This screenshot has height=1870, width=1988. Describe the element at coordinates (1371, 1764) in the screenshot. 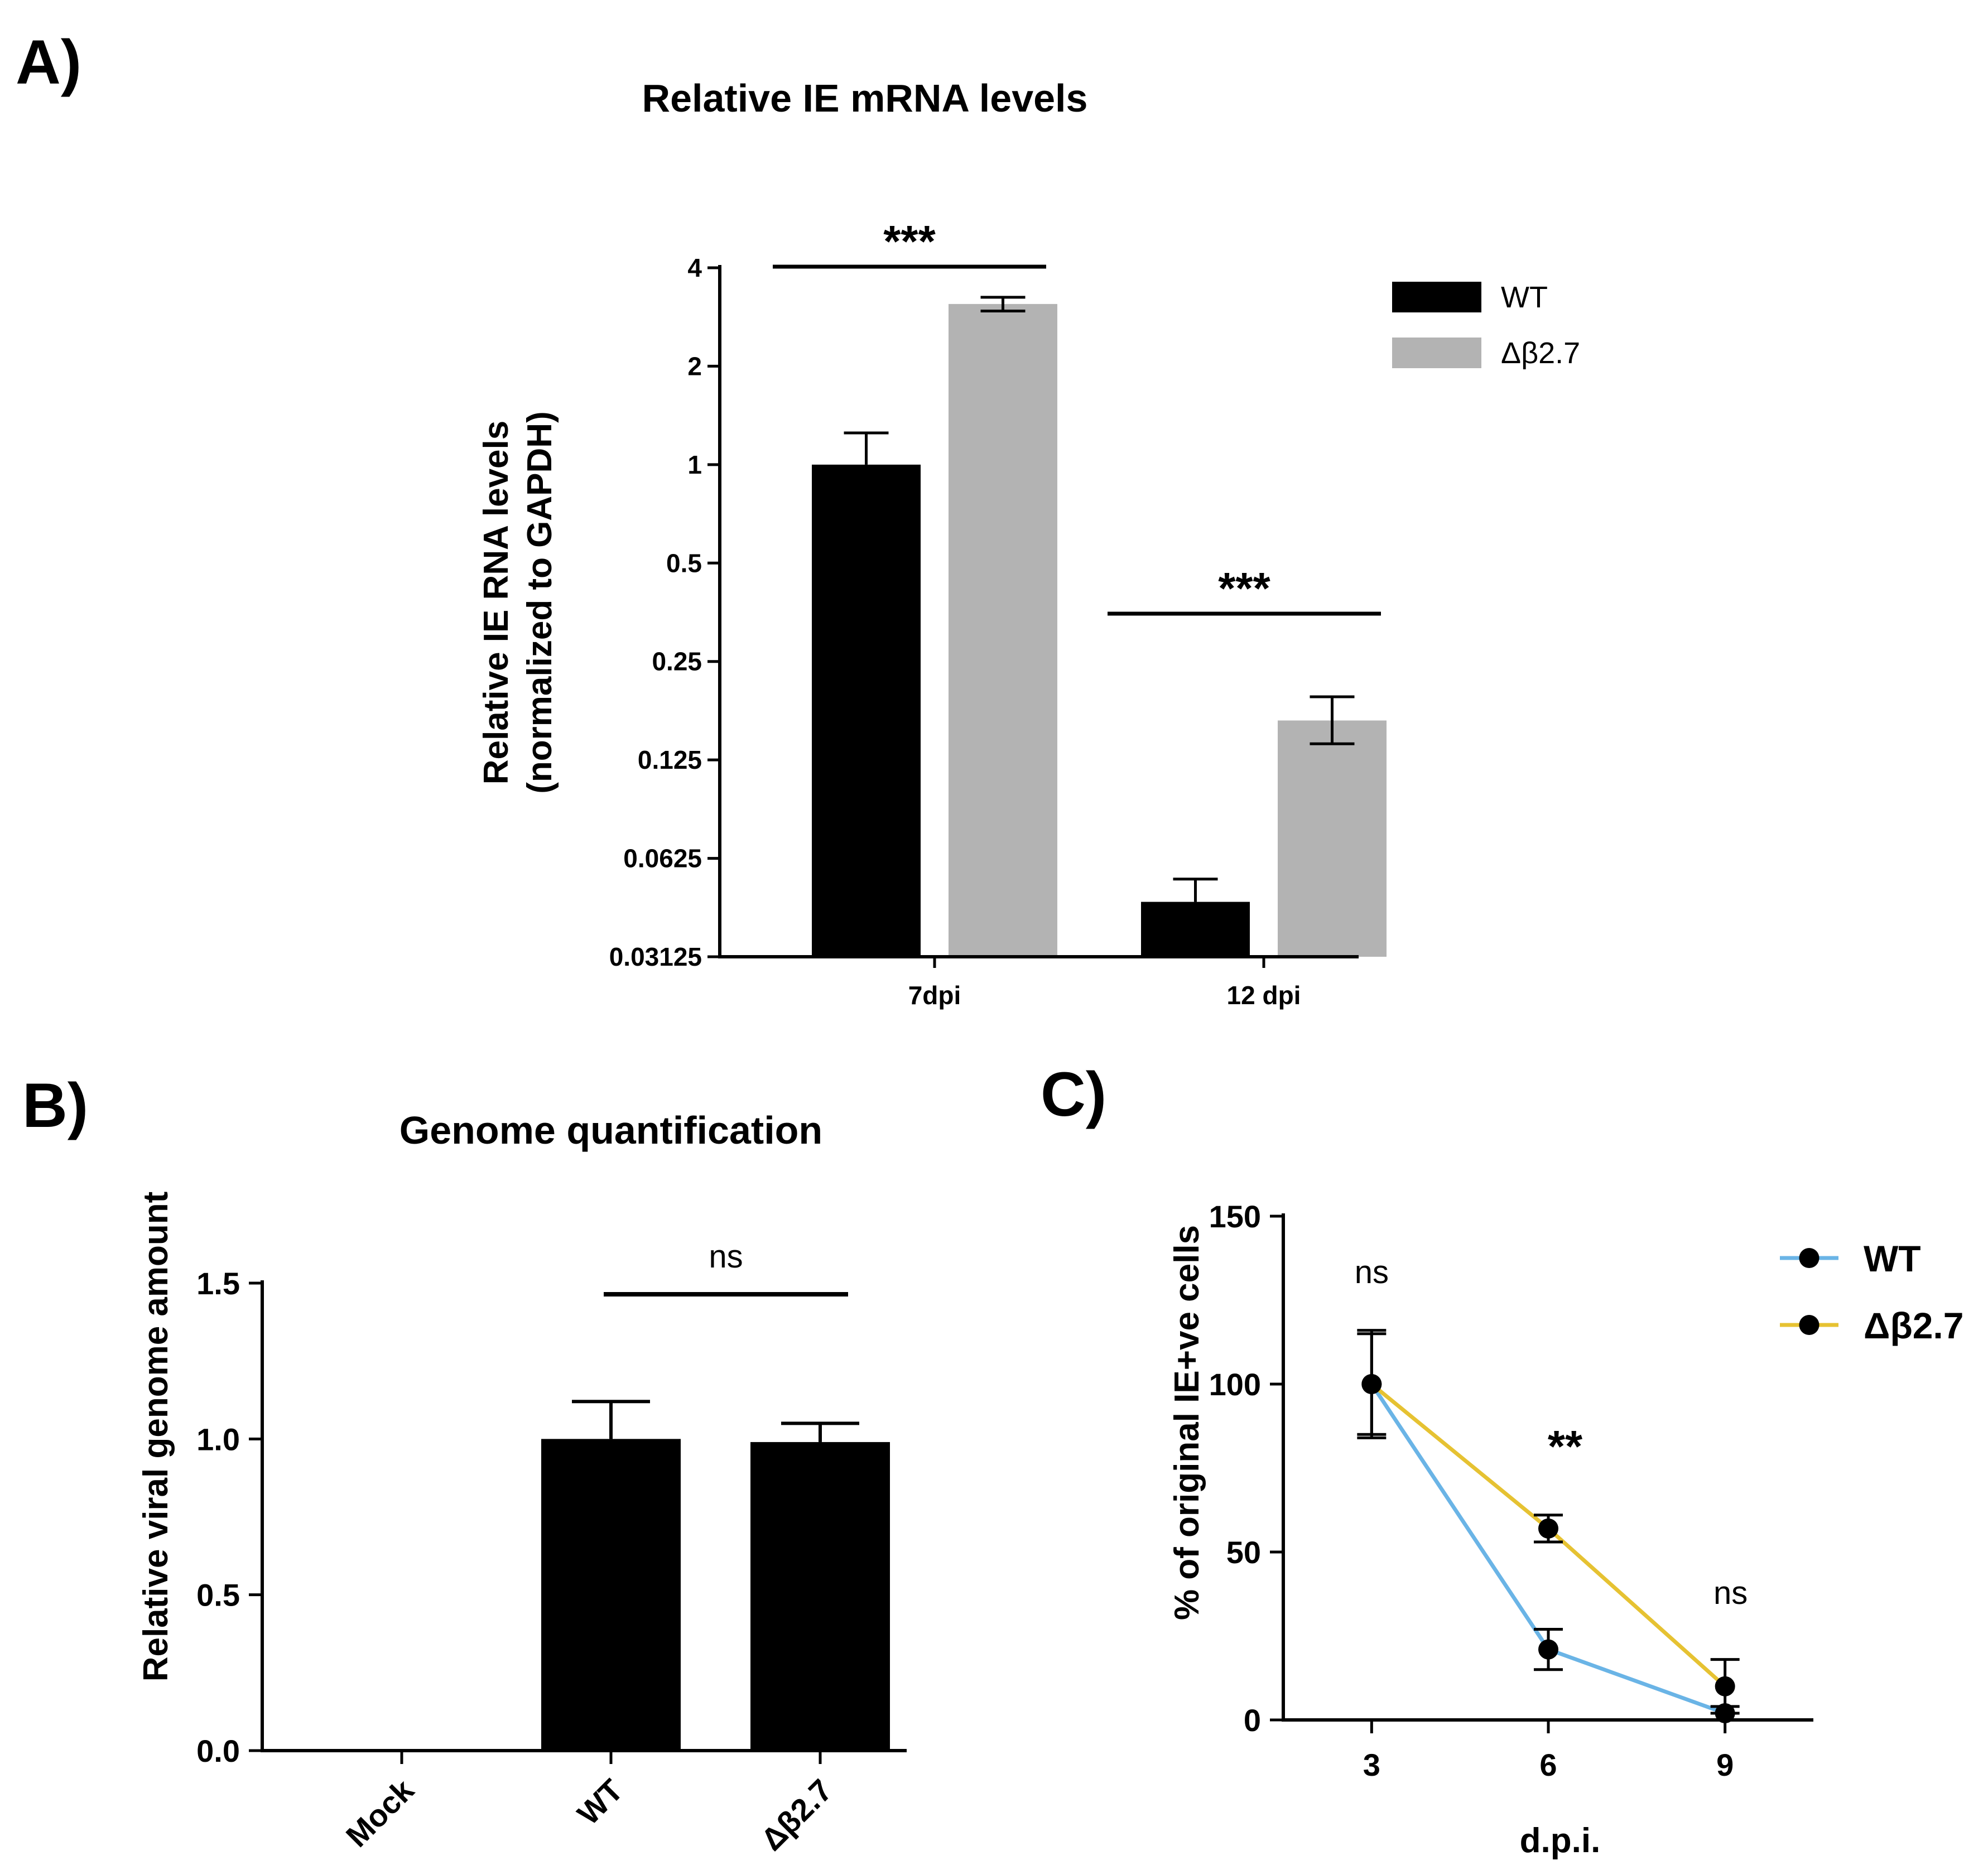

I see `chart-c-xtick-label: 3` at that location.